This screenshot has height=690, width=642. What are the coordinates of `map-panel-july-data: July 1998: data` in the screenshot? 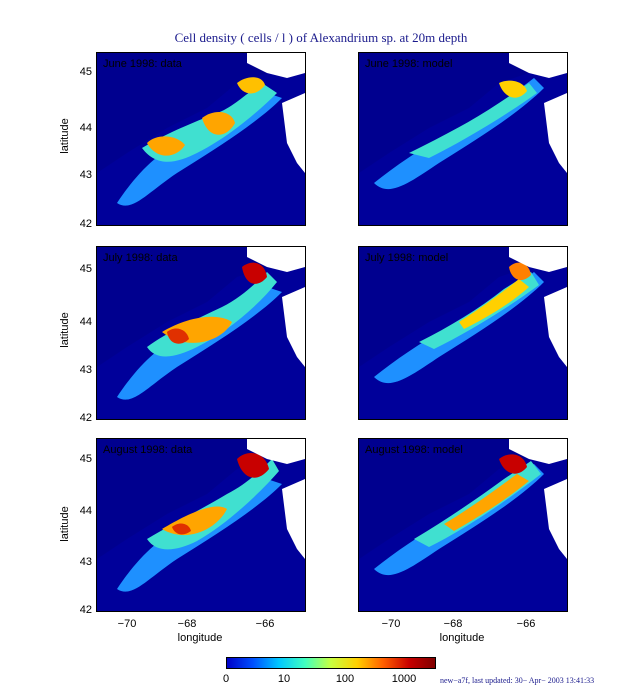 It's located at (201, 333).